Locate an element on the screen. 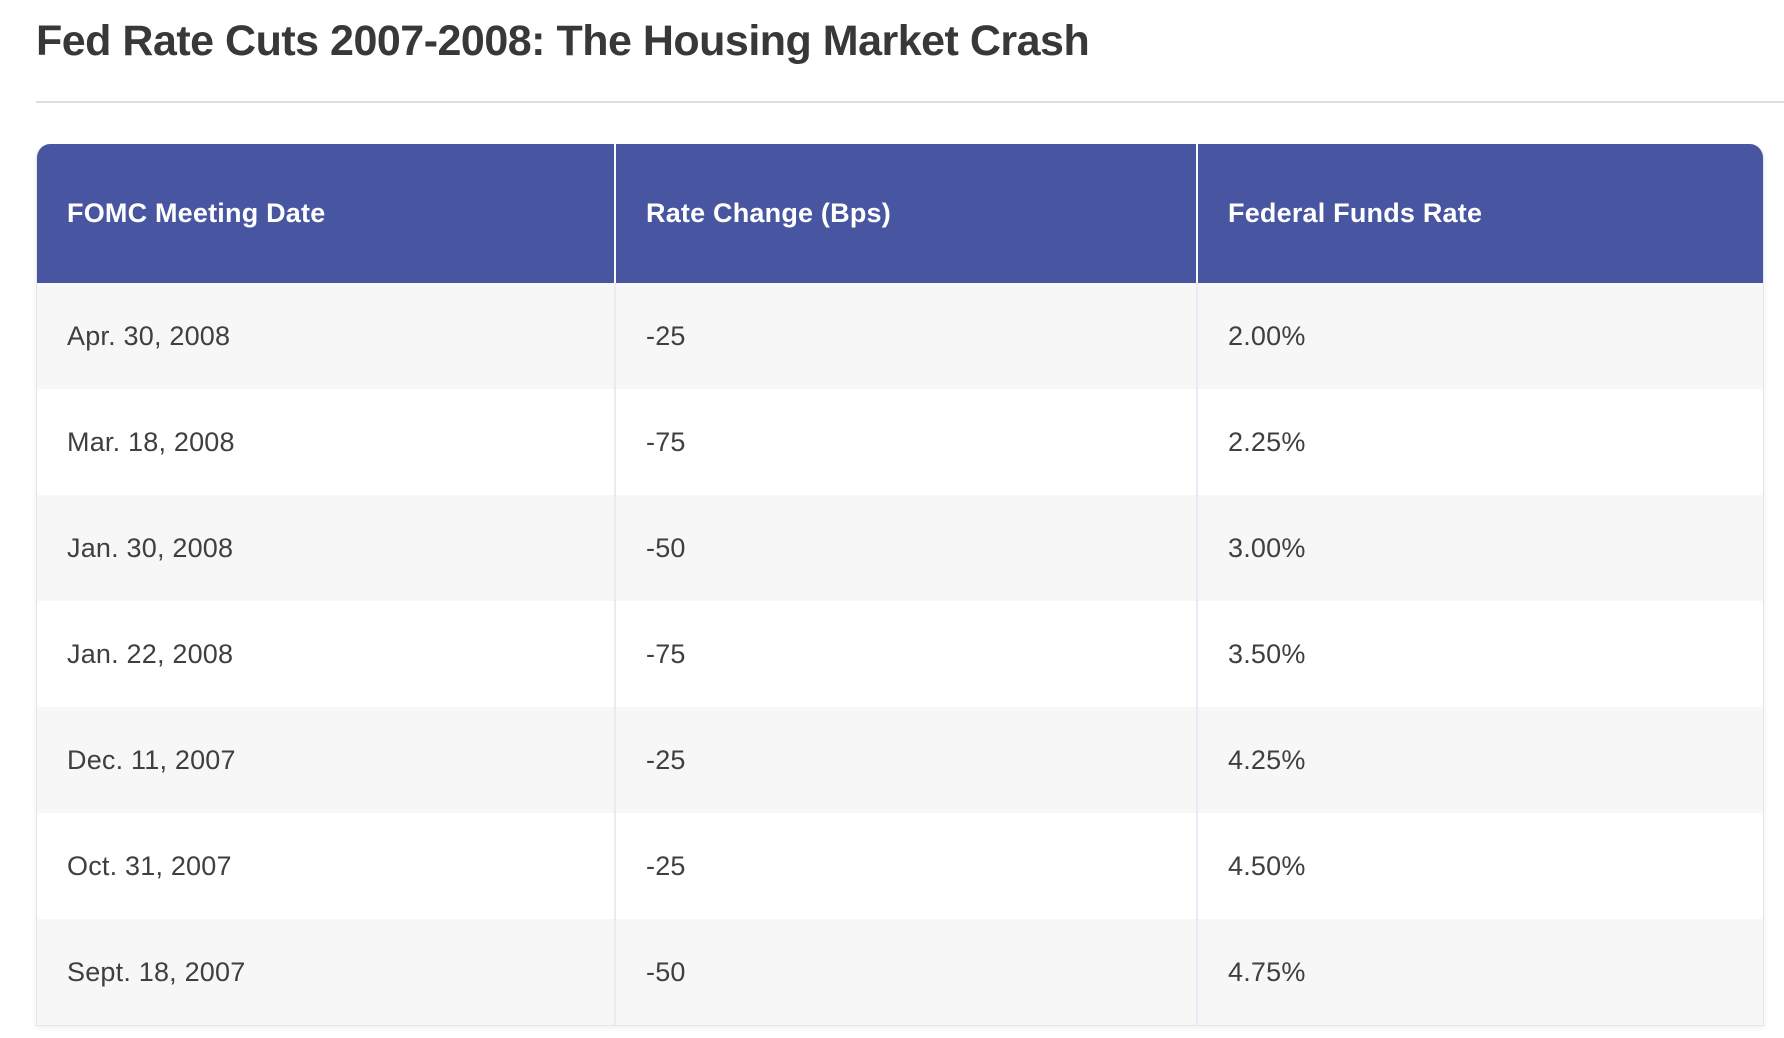  cell-funds-rate: 2.25% is located at coordinates (1479, 442).